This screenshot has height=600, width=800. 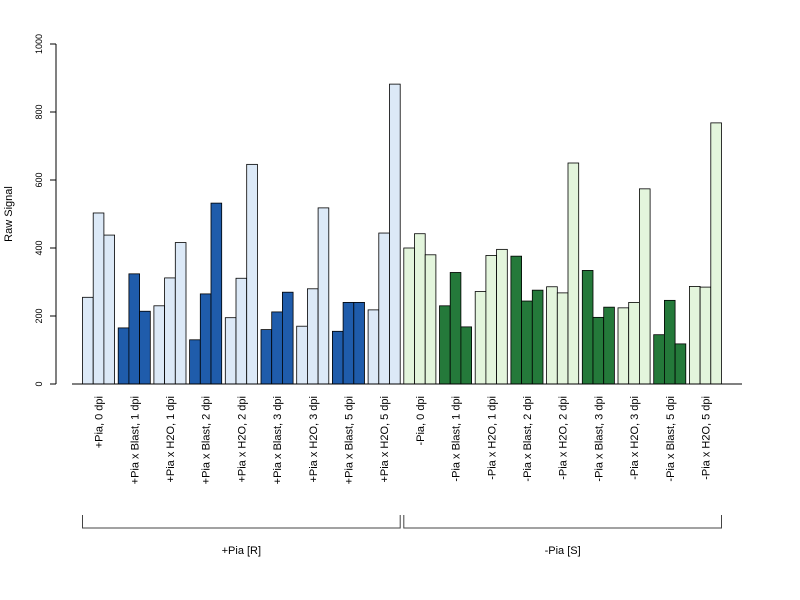 What do you see at coordinates (599, 439) in the screenshot?
I see `category-label: -Pia x Blast, 3 dpi` at bounding box center [599, 439].